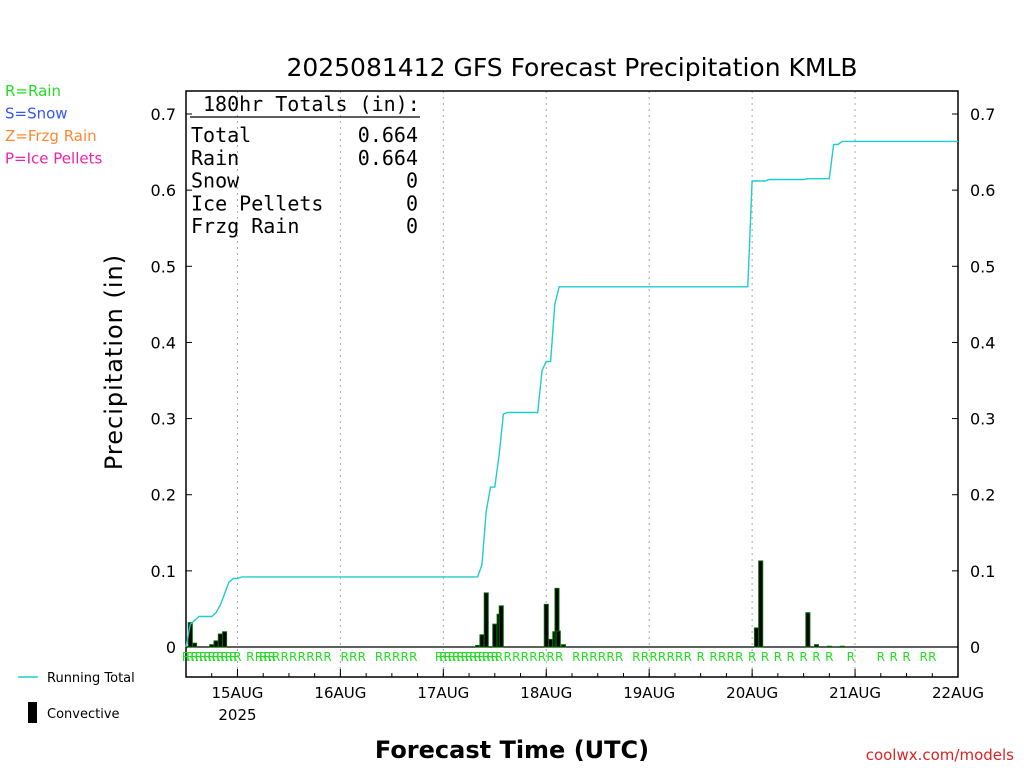 Image resolution: width=1024 pixels, height=768 pixels. What do you see at coordinates (512, 750) in the screenshot?
I see `x-axis-label: Forecast Time (UTC)` at bounding box center [512, 750].